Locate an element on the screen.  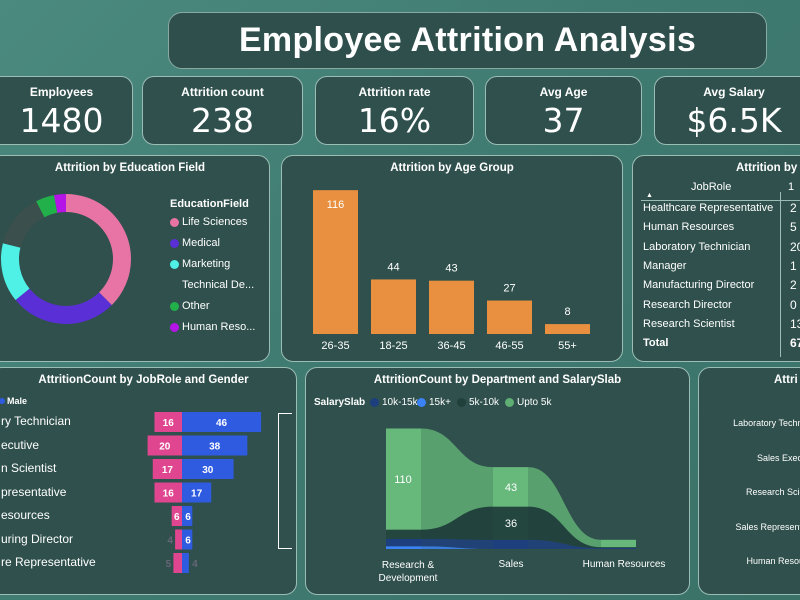
jobrole-label: presentative is located at coordinates (34, 491).